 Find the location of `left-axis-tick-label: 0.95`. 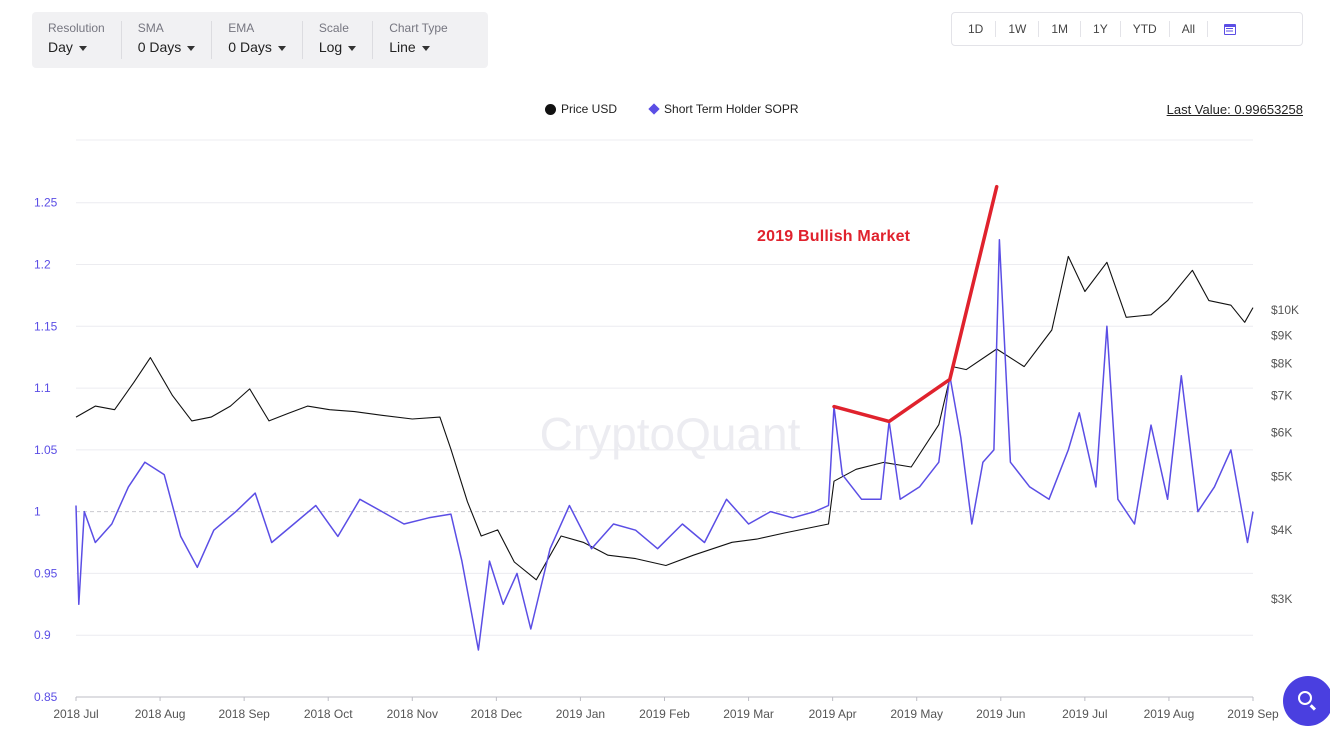

left-axis-tick-label: 0.95 is located at coordinates (46, 573).